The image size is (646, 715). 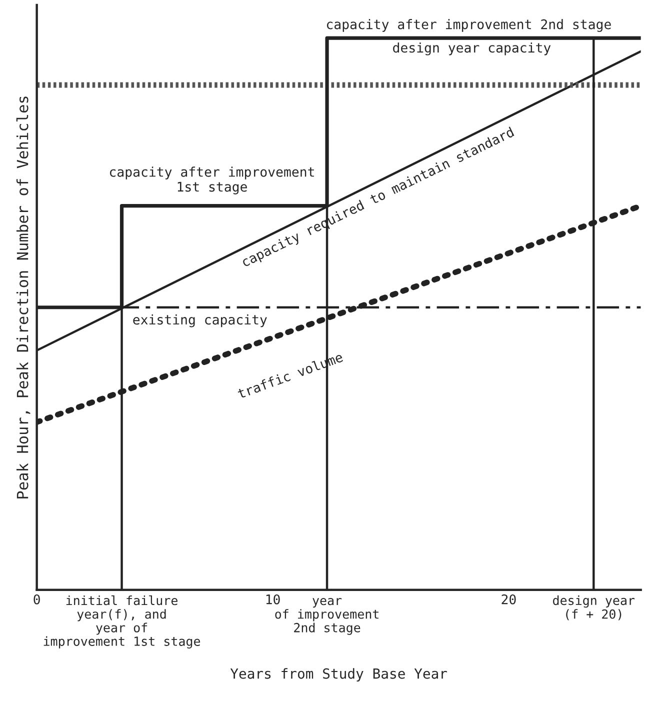 What do you see at coordinates (23, 297) in the screenshot?
I see `y-axis-title: Peak Hour, Peak Direction Number of Vehicles` at bounding box center [23, 297].